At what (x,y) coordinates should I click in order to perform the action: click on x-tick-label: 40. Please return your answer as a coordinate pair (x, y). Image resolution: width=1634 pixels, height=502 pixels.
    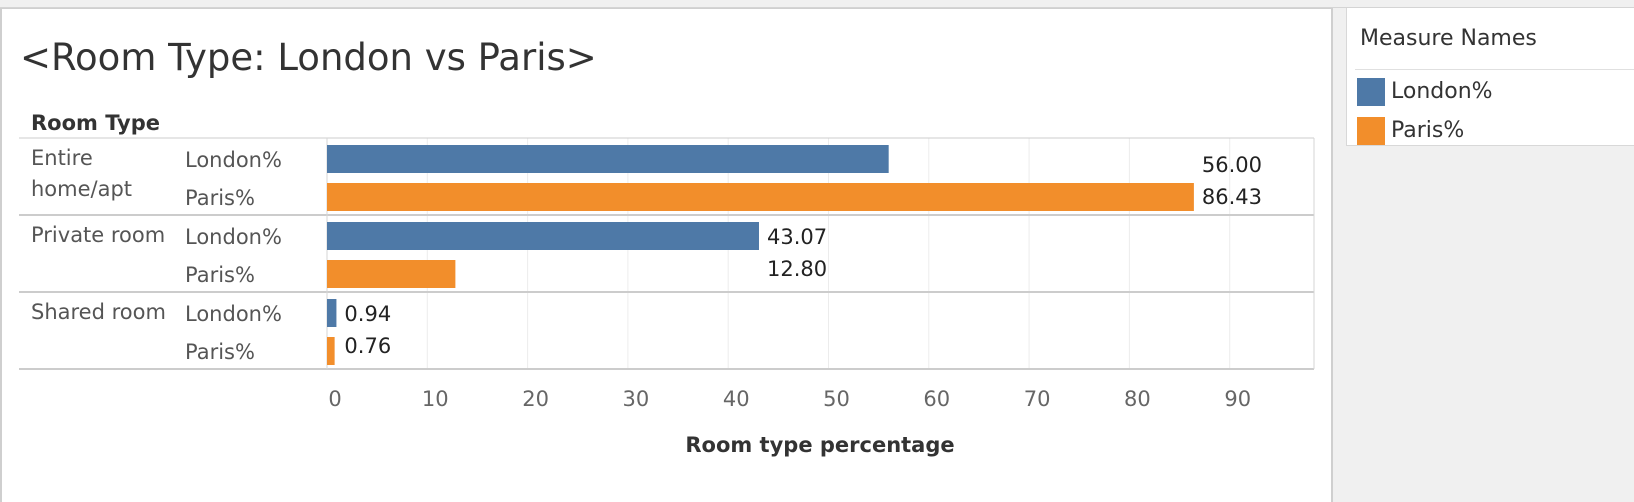
    Looking at the image, I should click on (736, 399).